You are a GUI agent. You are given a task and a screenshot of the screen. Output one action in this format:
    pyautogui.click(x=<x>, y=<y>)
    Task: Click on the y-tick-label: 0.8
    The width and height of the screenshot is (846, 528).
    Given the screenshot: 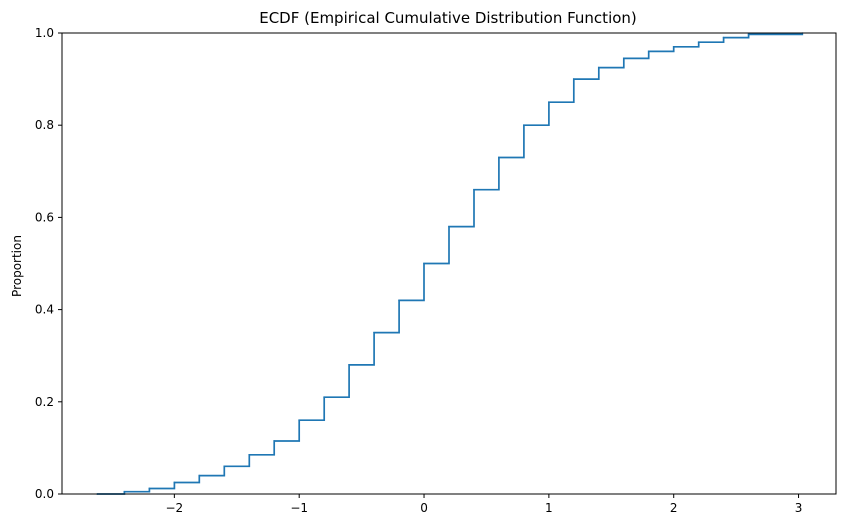 What is the action you would take?
    pyautogui.click(x=44, y=125)
    